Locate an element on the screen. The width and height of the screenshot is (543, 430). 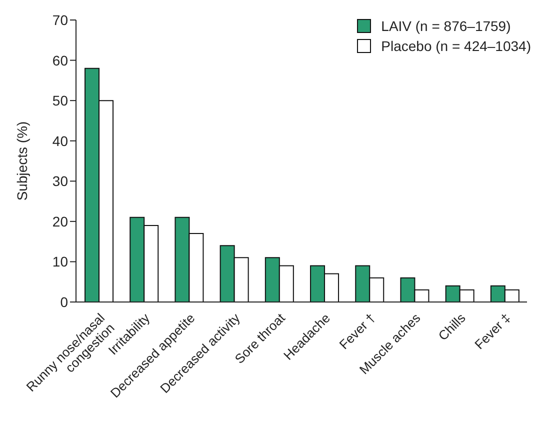
y-axis-title: Subjects (%) is located at coordinates (22, 161).